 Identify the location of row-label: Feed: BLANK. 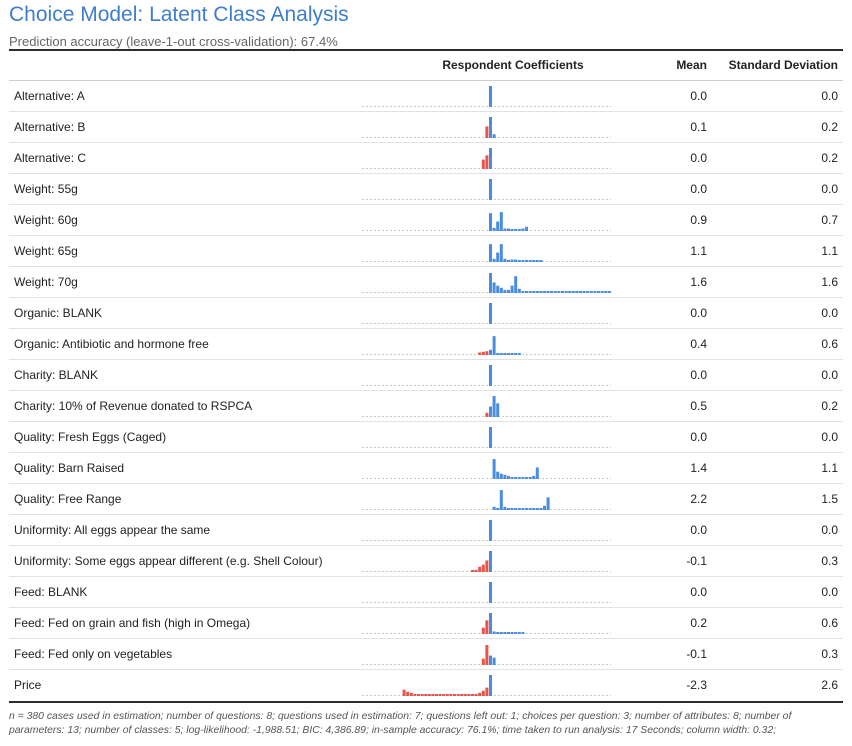
(51, 592).